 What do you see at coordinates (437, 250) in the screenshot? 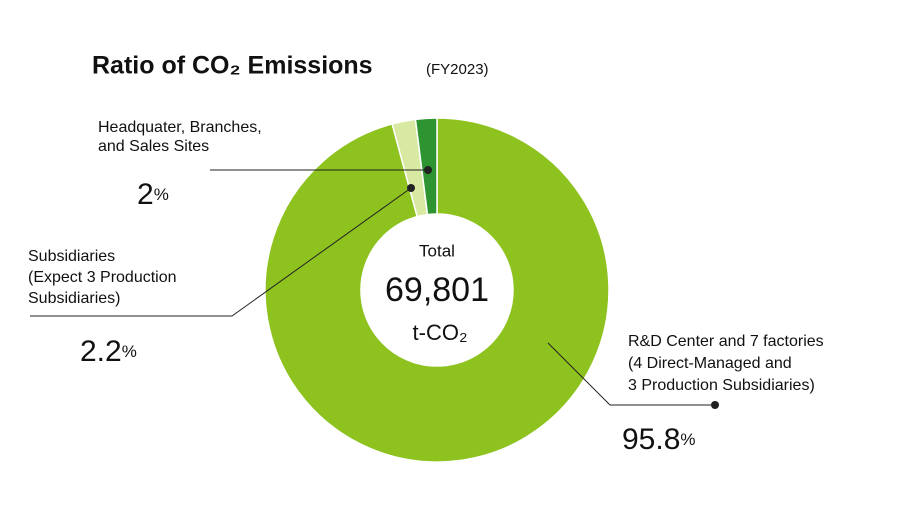
I see `total-label: Total` at bounding box center [437, 250].